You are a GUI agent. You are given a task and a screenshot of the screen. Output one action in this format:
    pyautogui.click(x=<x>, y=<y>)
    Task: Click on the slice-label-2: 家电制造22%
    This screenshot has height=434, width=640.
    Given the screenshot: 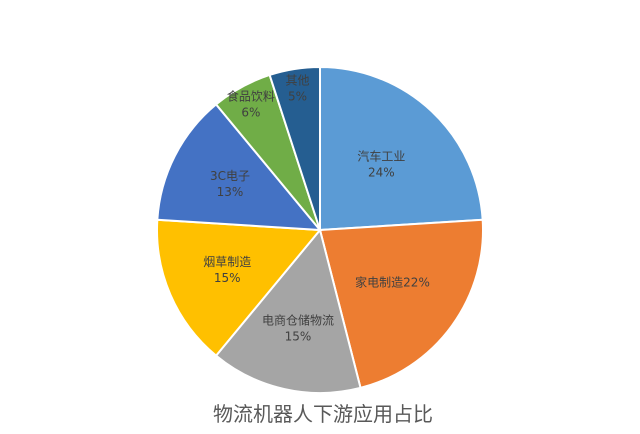 What is the action you would take?
    pyautogui.click(x=392, y=282)
    